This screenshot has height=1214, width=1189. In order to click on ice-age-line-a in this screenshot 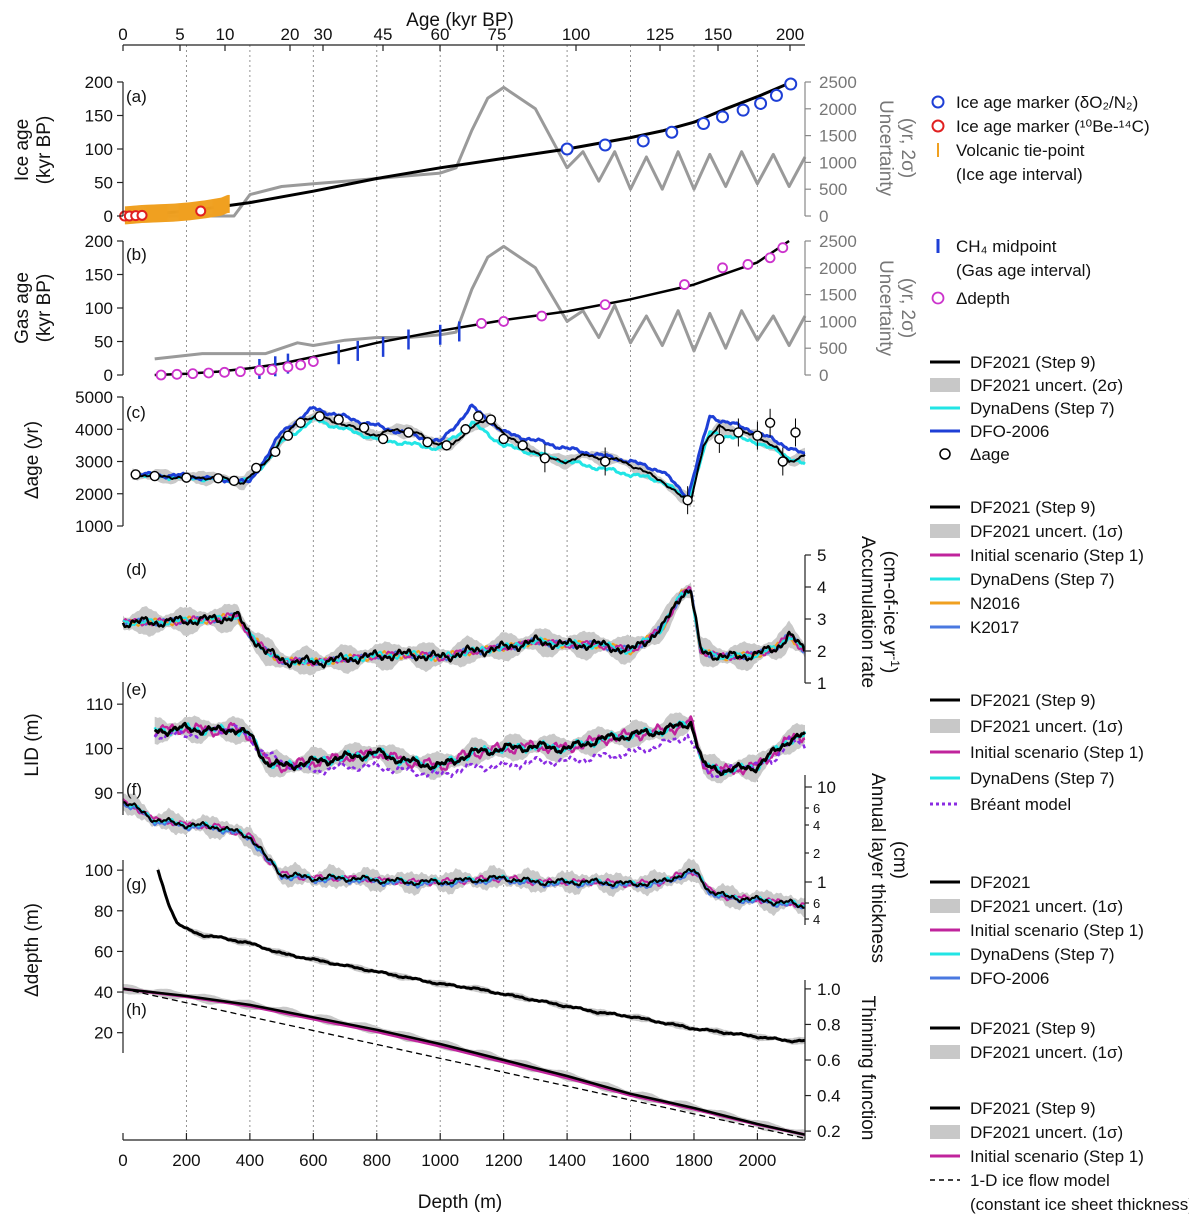, I will do `click(456, 149)`.